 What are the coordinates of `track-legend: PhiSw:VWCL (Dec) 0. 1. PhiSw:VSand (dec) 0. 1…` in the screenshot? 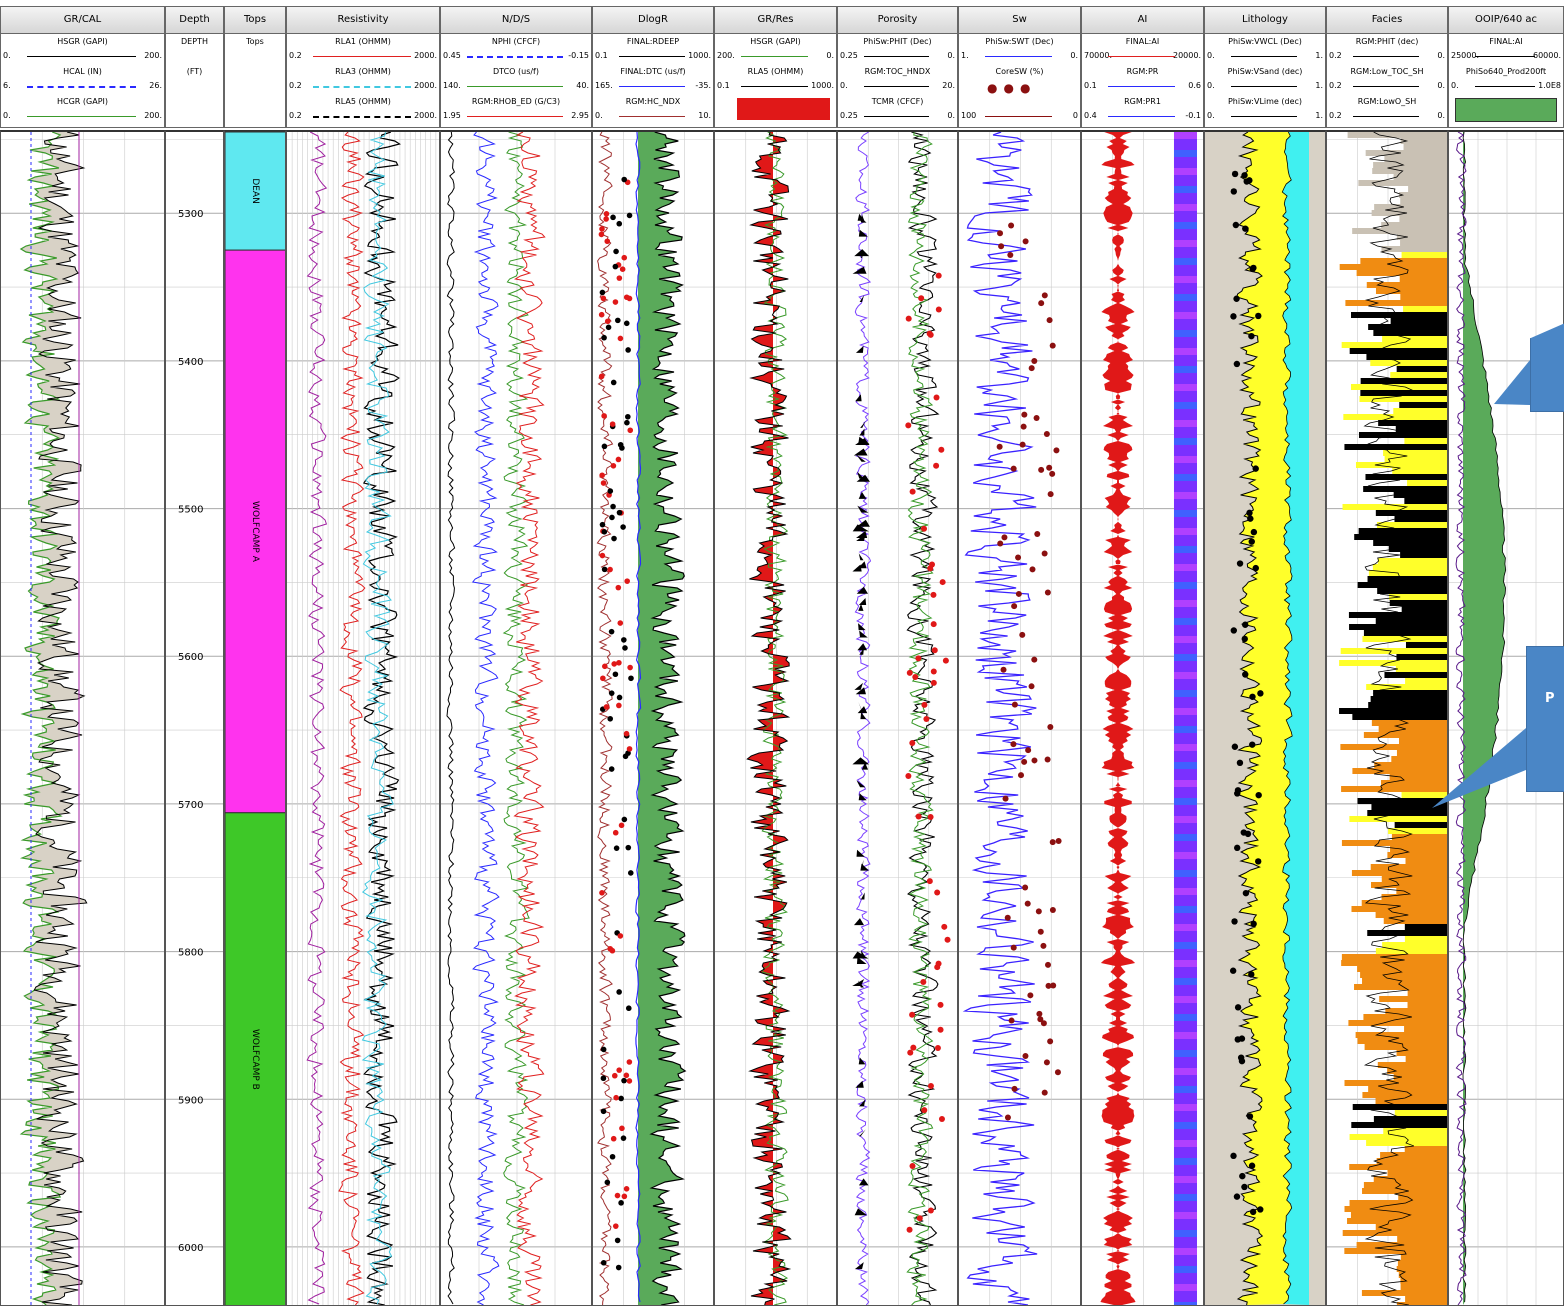 It's located at (1265, 81).